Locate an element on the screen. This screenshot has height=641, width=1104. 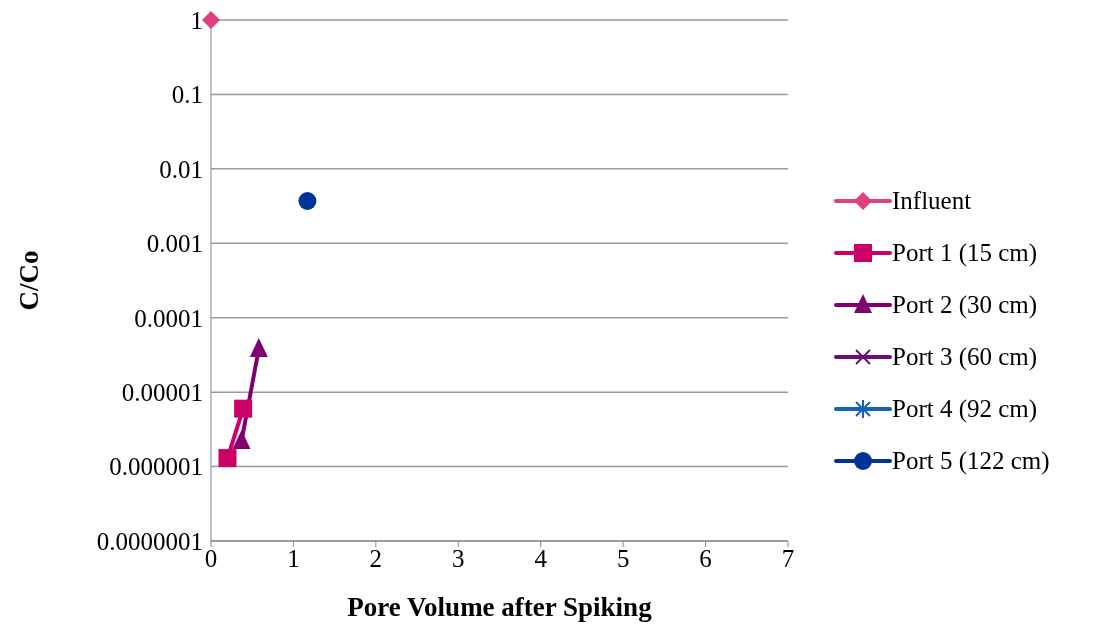
y-tick-label: 0.01 is located at coordinates (181, 169).